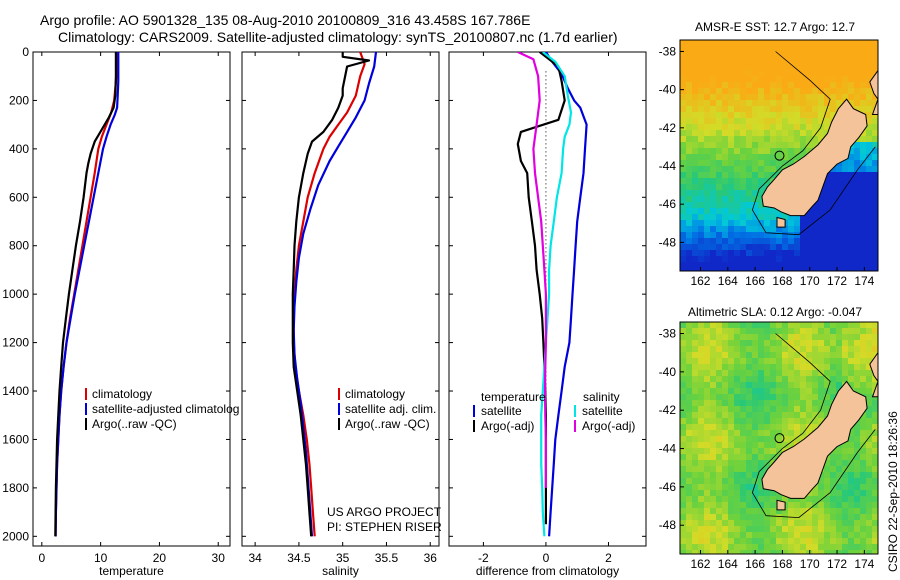 The width and height of the screenshot is (900, 580). Describe the element at coordinates (122, 394) in the screenshot. I see `legend-label: climatology` at that location.